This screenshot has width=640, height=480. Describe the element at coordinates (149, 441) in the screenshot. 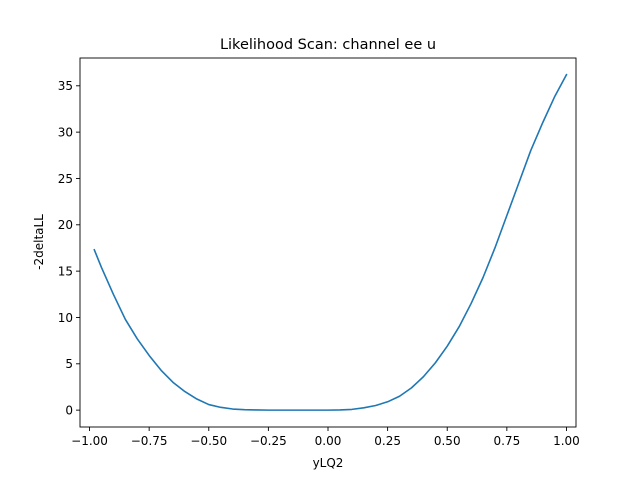

I see `x-tick-label: −0.75` at that location.